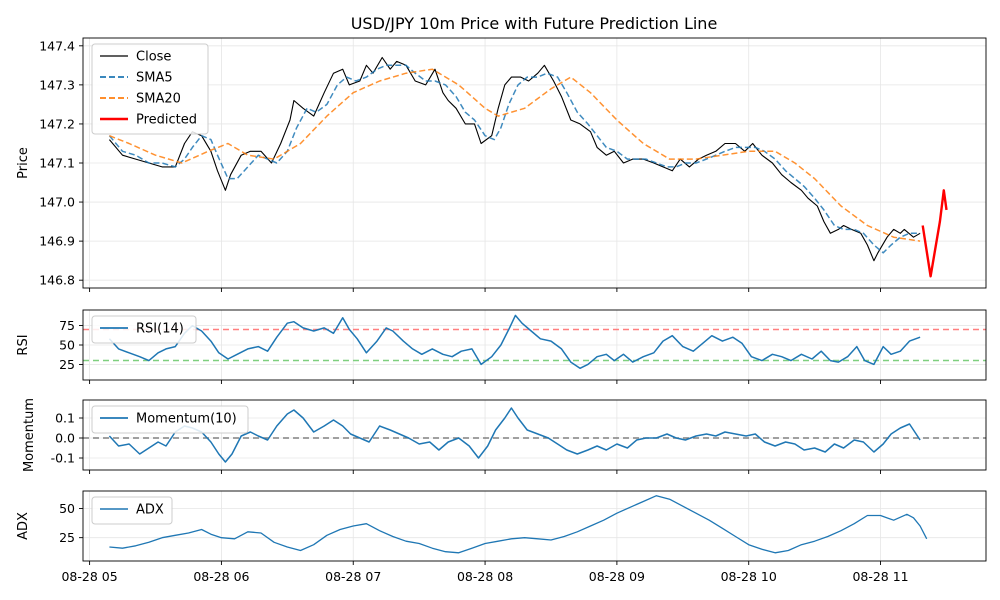 This screenshot has height=600, width=1000. What do you see at coordinates (57, 163) in the screenshot?
I see `y-tick-label: 147.1` at bounding box center [57, 163].